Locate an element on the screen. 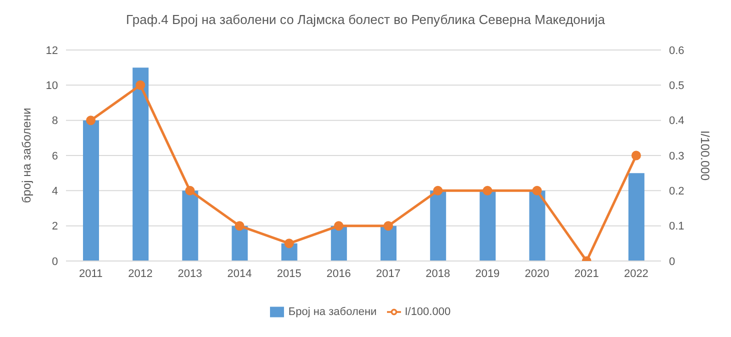 This screenshot has width=731, height=337. x-tick-label: 2013 is located at coordinates (190, 274).